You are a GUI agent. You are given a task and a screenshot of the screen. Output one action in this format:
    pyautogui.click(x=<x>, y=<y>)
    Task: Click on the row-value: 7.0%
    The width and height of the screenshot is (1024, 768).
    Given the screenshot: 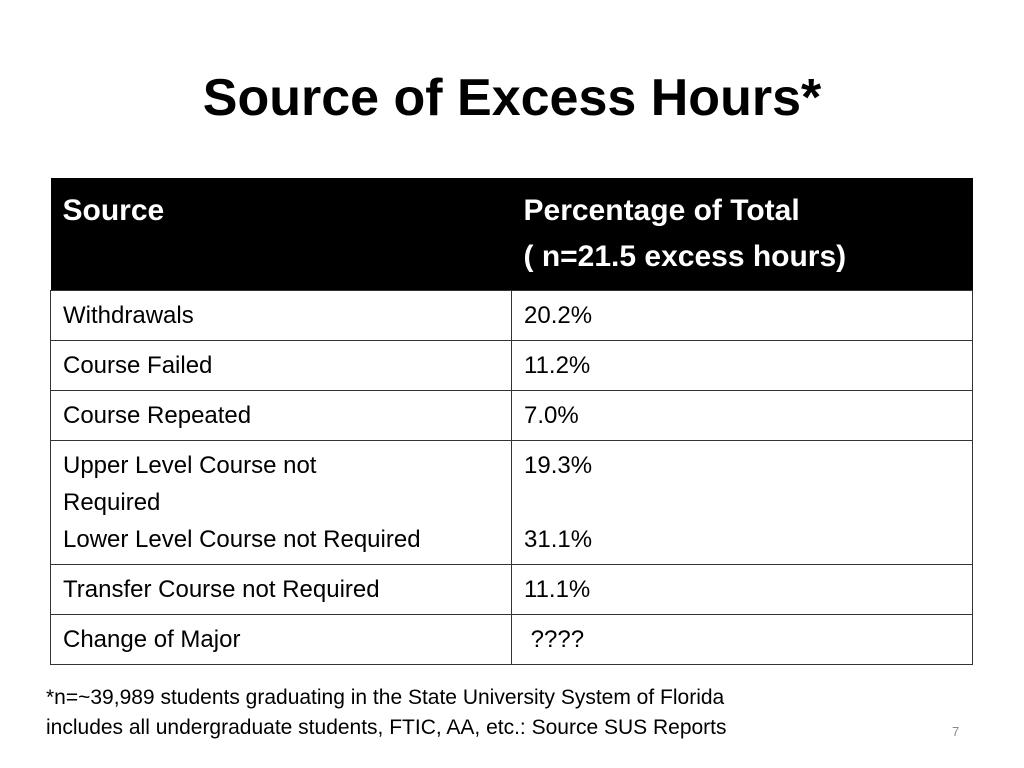 What is the action you would take?
    pyautogui.click(x=742, y=415)
    